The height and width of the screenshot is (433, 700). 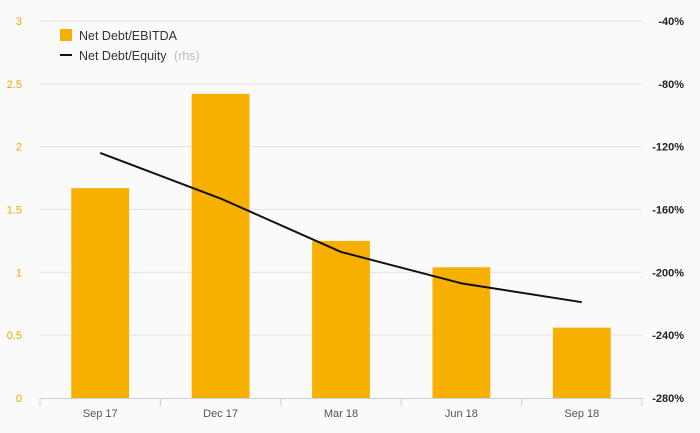 I want to click on x-axis-tick-label: Sep 18, so click(x=581, y=414).